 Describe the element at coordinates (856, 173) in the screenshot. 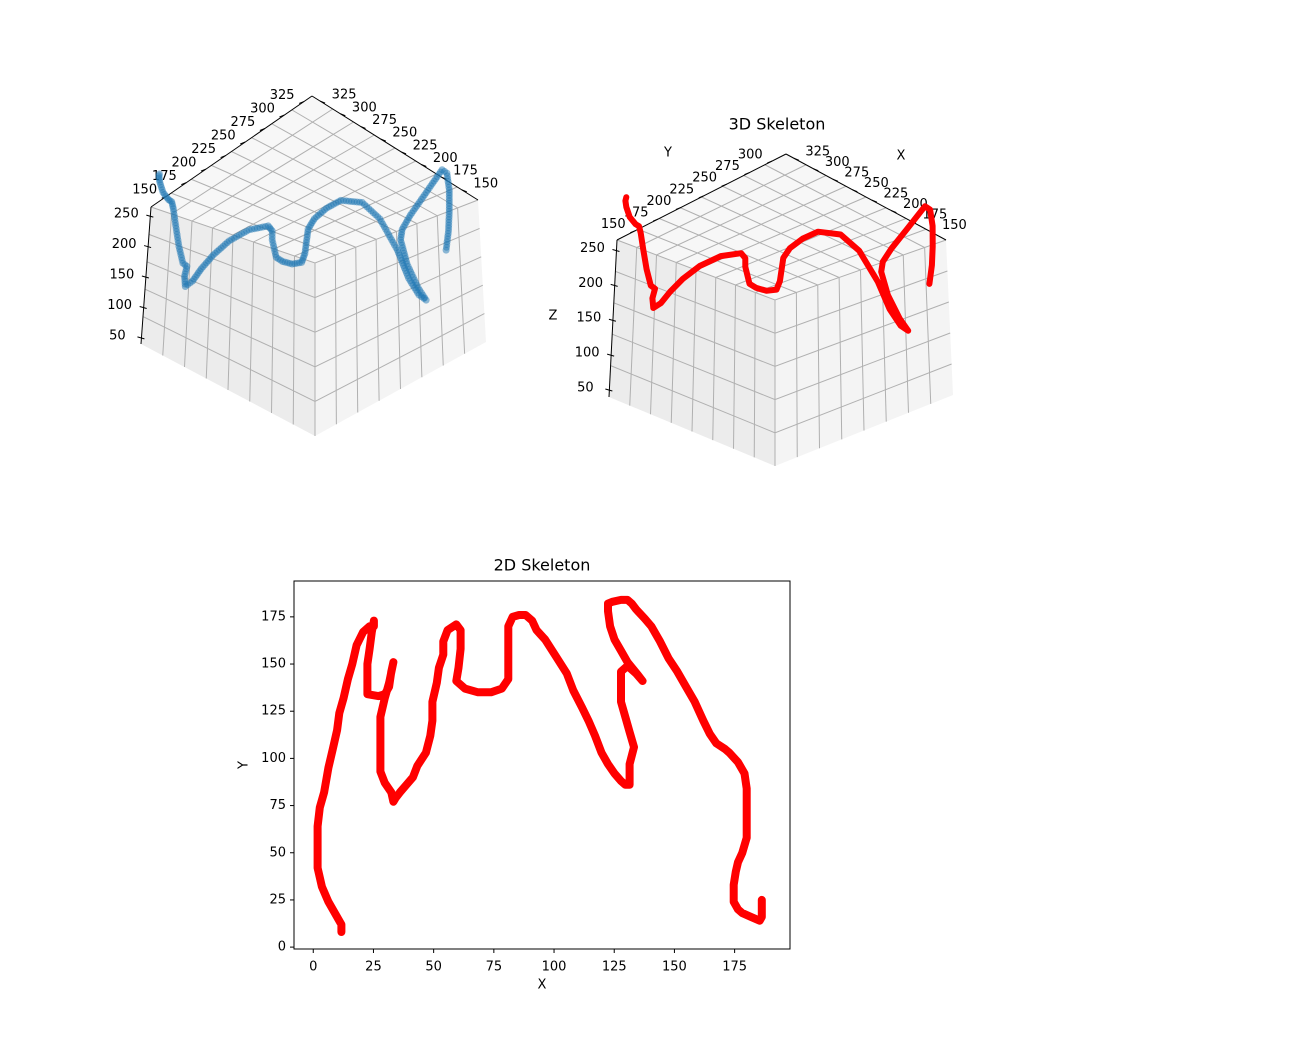

I see `x-tick-label: 275` at that location.